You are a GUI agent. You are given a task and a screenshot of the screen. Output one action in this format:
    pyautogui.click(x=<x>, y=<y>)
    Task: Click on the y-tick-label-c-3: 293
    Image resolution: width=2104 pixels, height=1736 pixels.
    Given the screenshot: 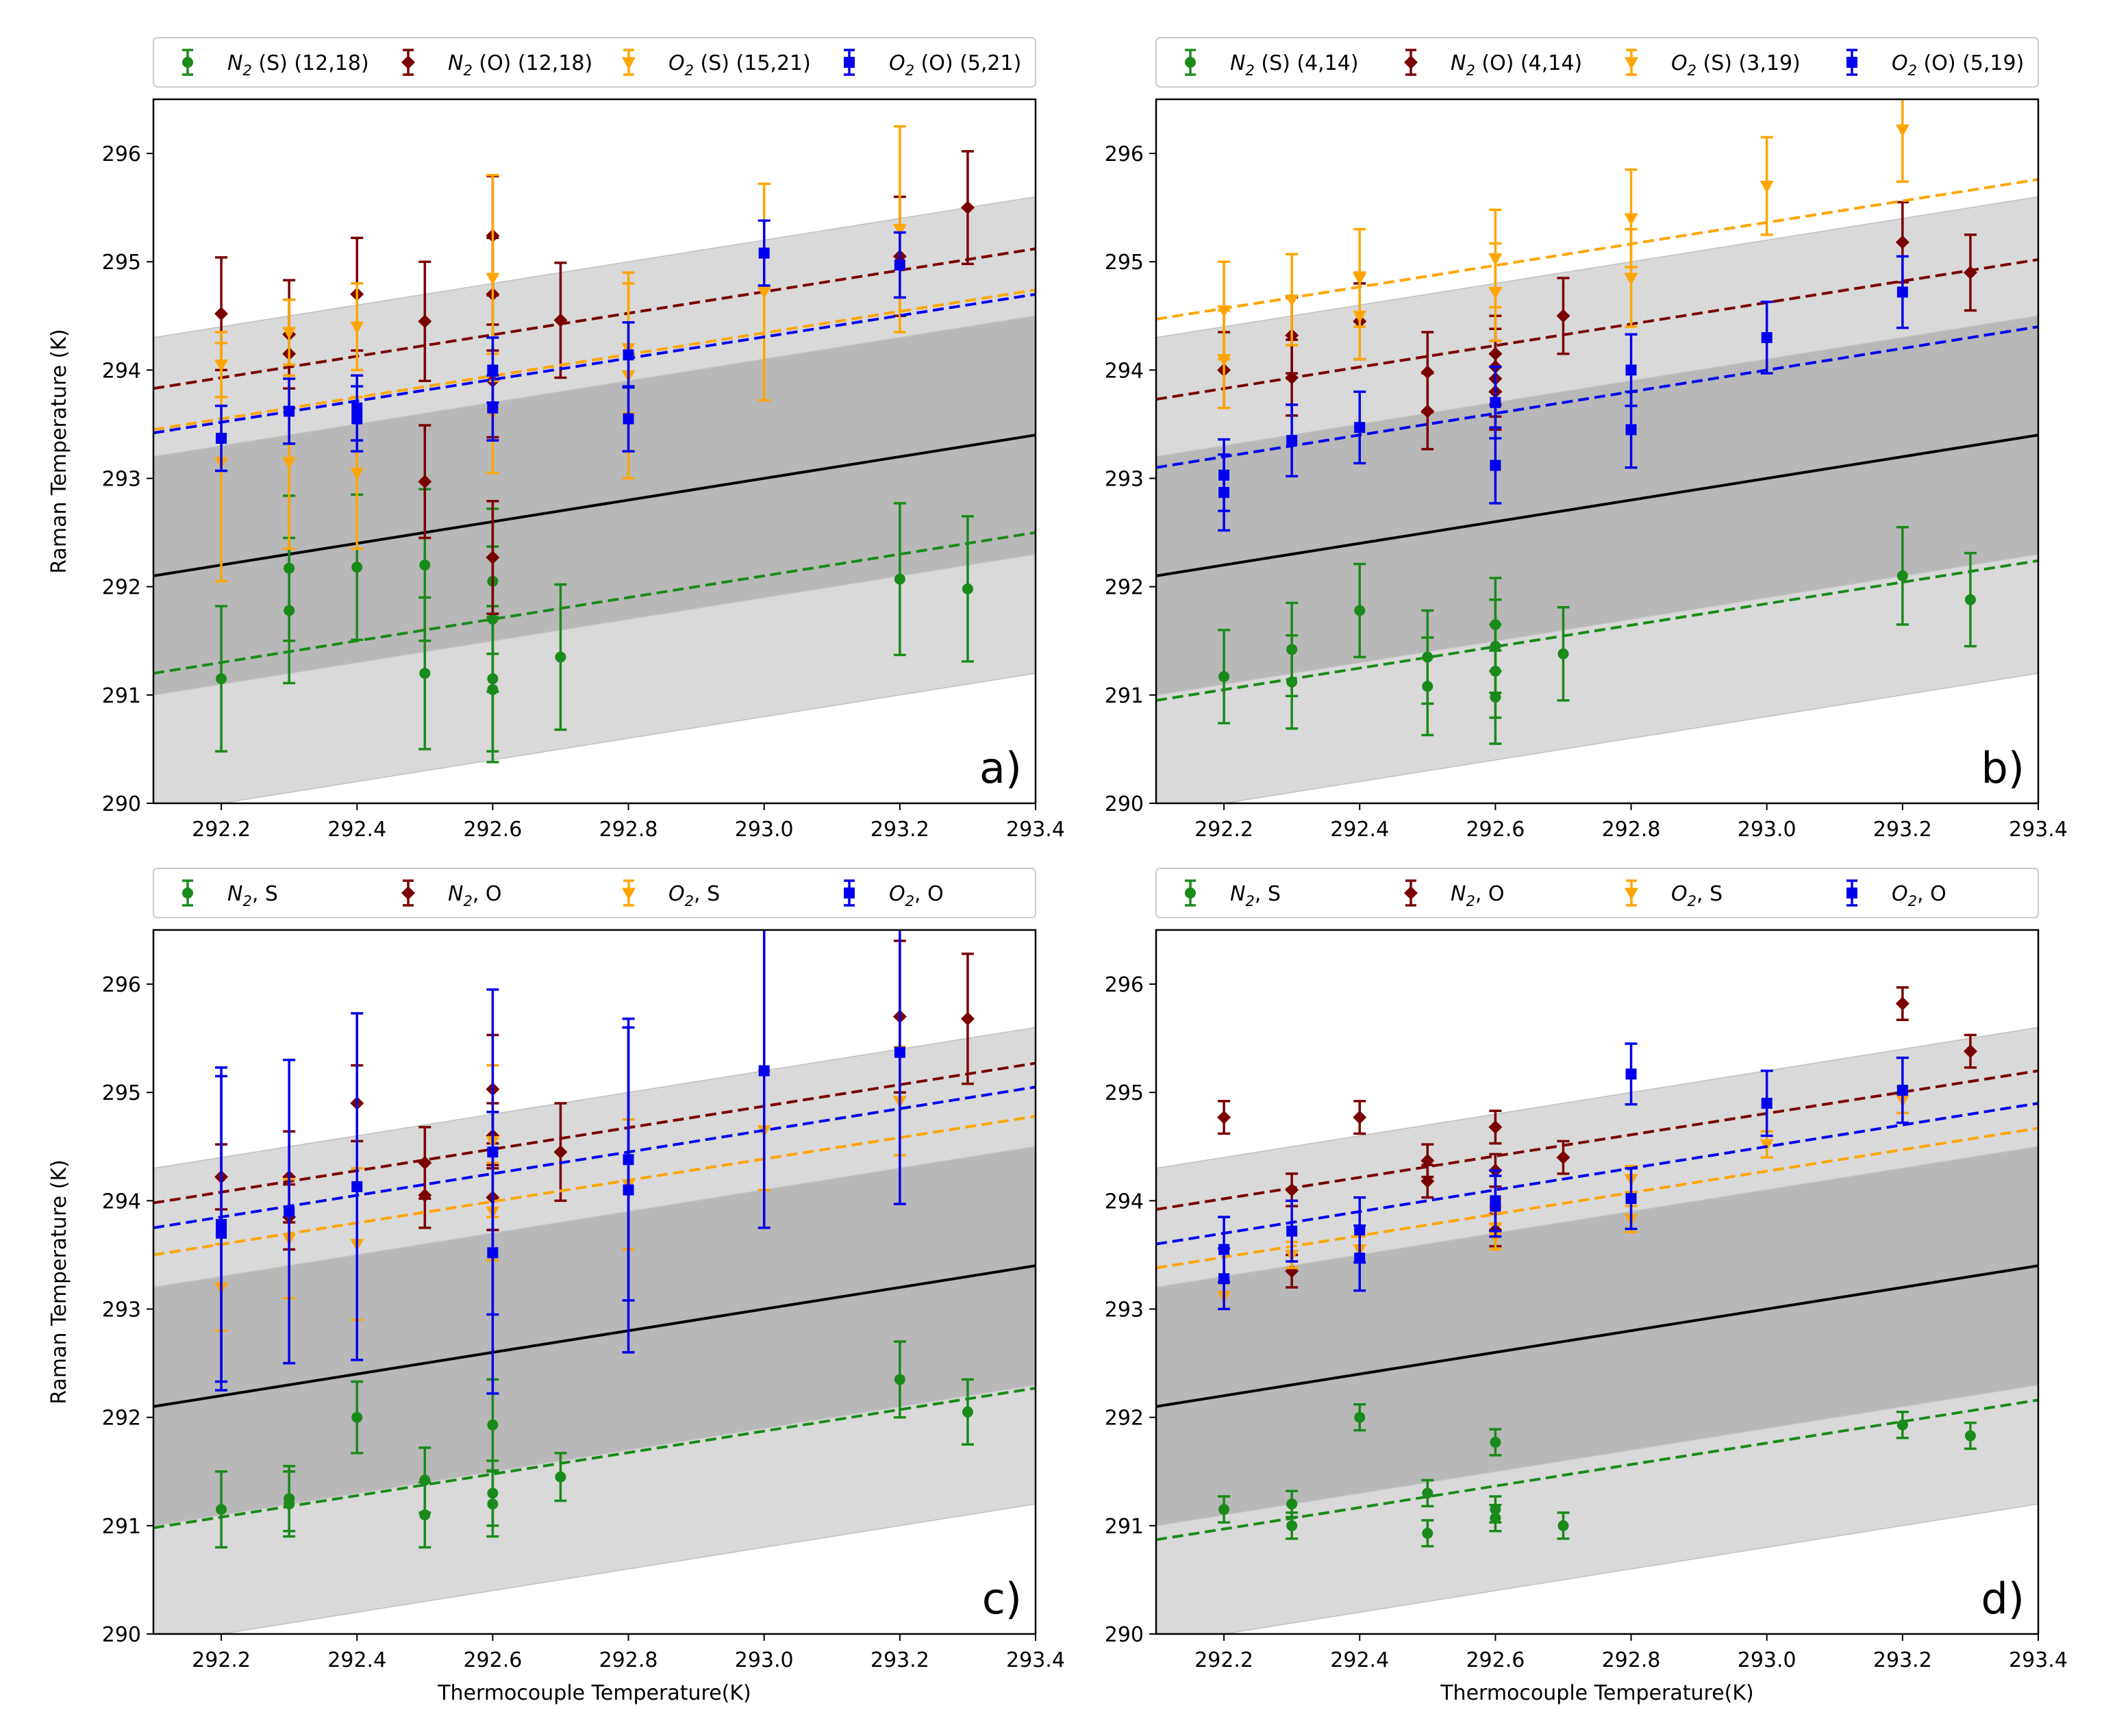 What is the action you would take?
    pyautogui.click(x=122, y=1310)
    